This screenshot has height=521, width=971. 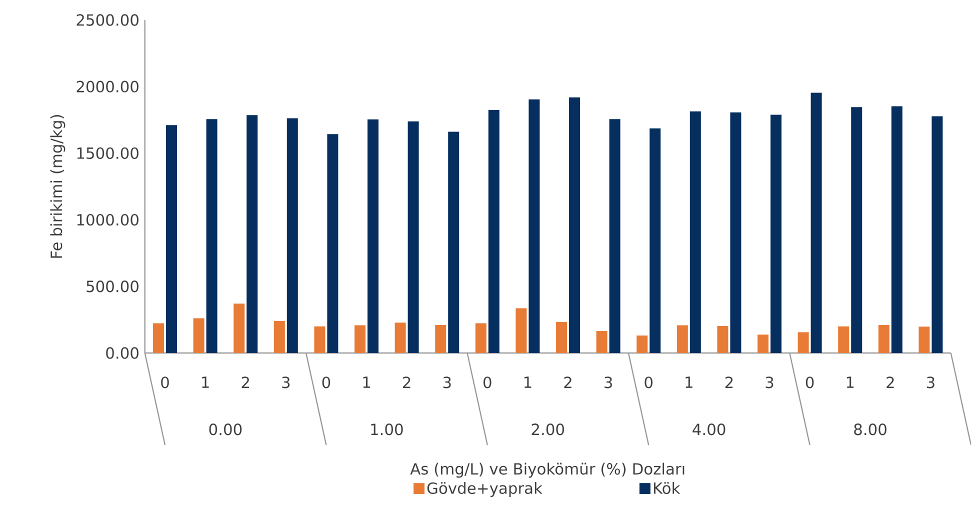 I want to click on y-tick-label: 500.00, so click(x=112, y=286).